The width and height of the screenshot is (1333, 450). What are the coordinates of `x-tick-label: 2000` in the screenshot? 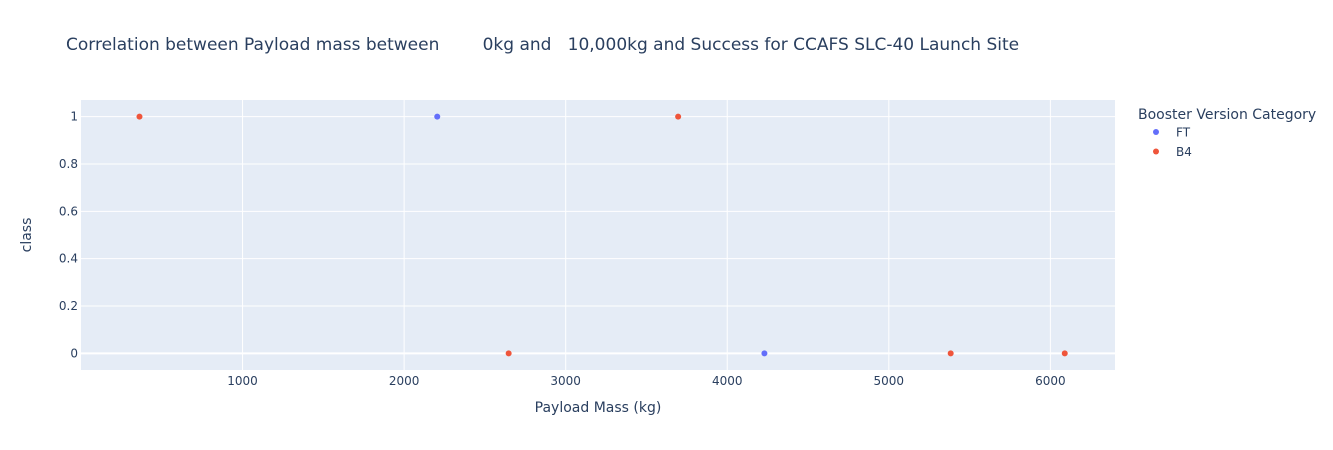 It's located at (404, 381).